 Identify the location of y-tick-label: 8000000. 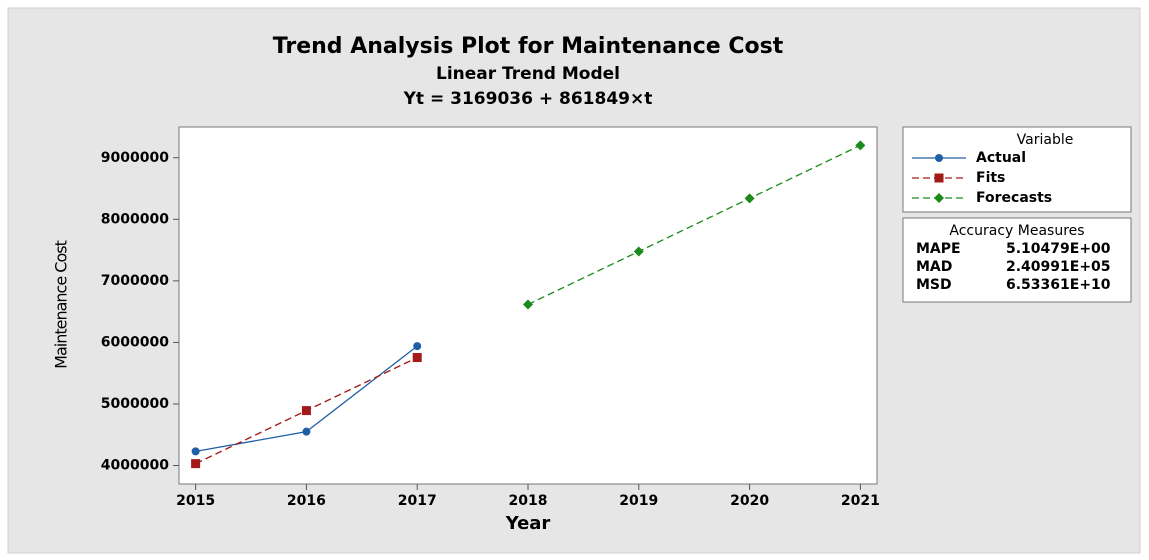
(135, 219).